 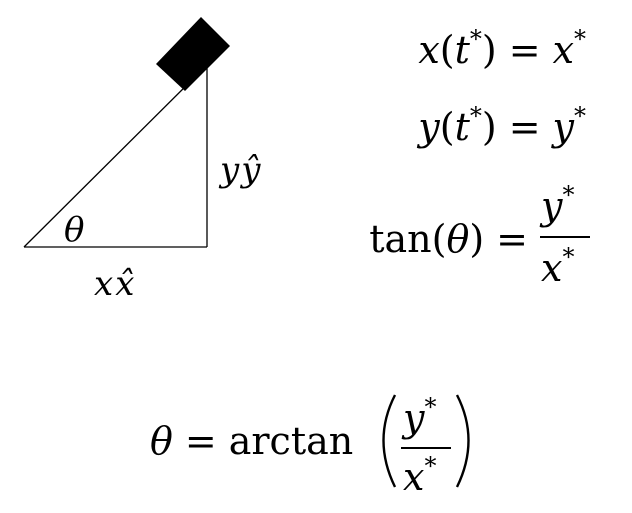 I want to click on eq1-lhs-fn: x, so click(x=428, y=50).